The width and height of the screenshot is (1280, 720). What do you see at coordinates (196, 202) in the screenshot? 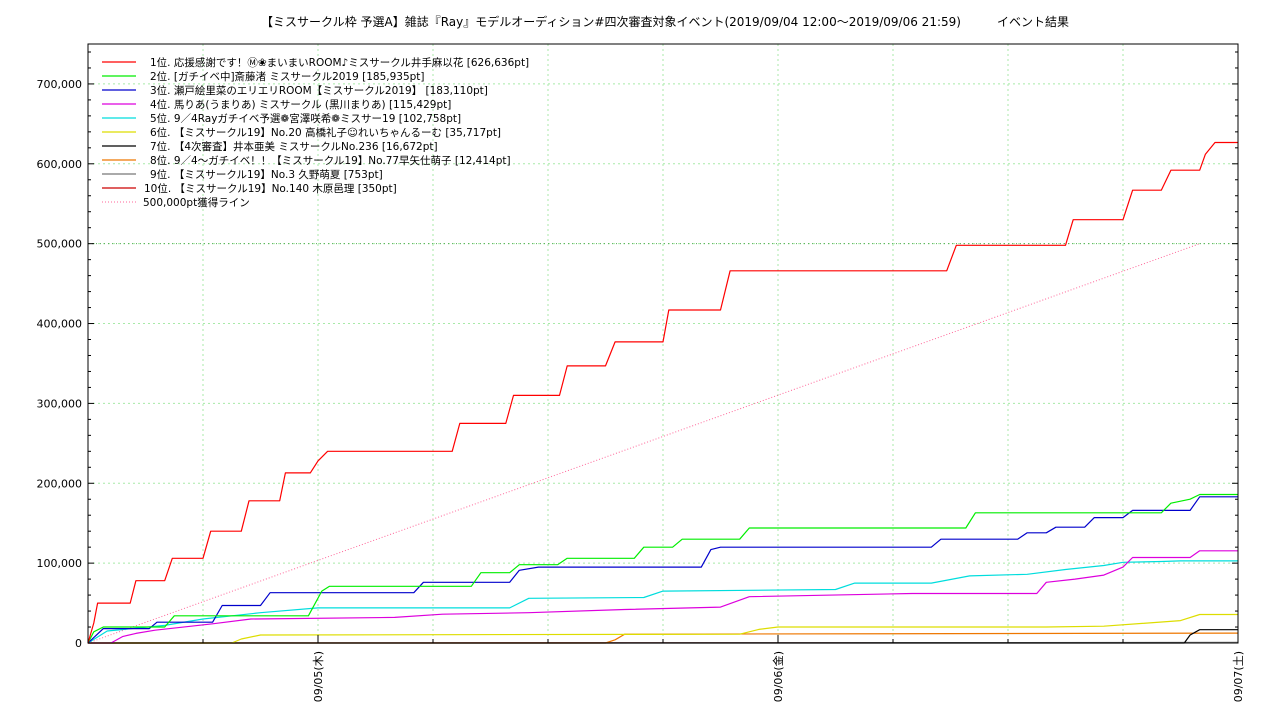
I see `legend-entry: 500,000pt獲得ライン` at bounding box center [196, 202].